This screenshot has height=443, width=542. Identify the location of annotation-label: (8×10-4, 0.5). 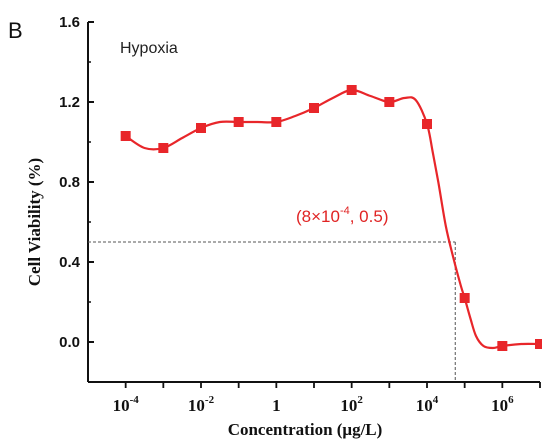
(342, 215).